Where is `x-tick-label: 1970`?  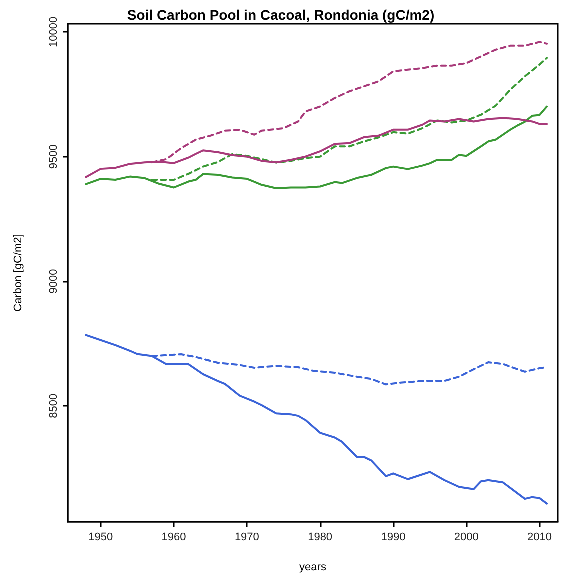 x-tick-label: 1970 is located at coordinates (247, 538).